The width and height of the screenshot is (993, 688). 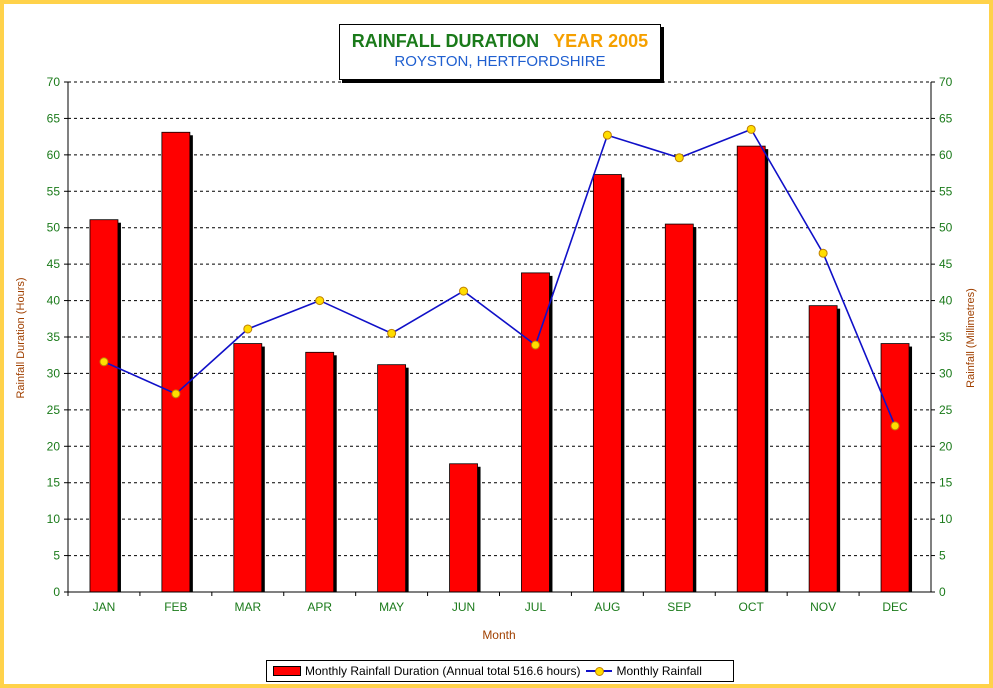 I want to click on y-tick-label-left: 35, so click(x=54, y=337).